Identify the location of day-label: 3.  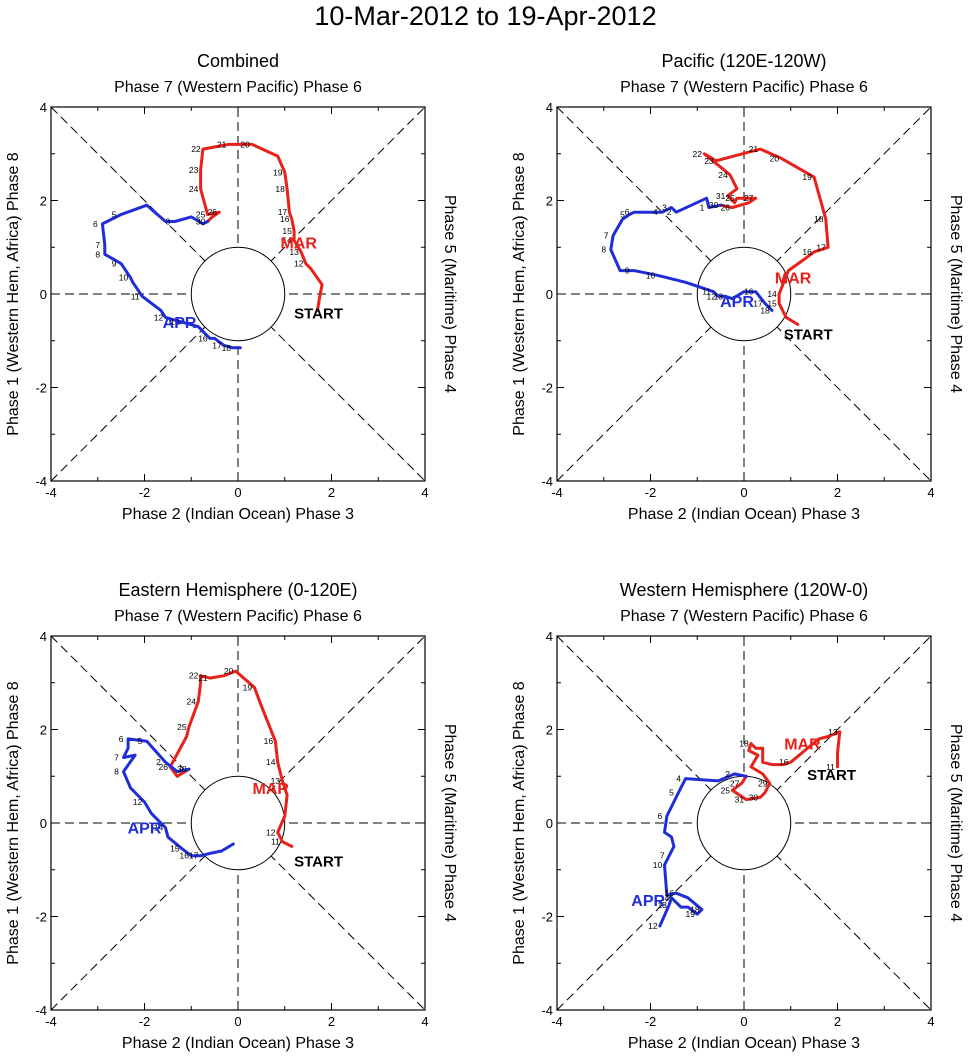
(168, 222).